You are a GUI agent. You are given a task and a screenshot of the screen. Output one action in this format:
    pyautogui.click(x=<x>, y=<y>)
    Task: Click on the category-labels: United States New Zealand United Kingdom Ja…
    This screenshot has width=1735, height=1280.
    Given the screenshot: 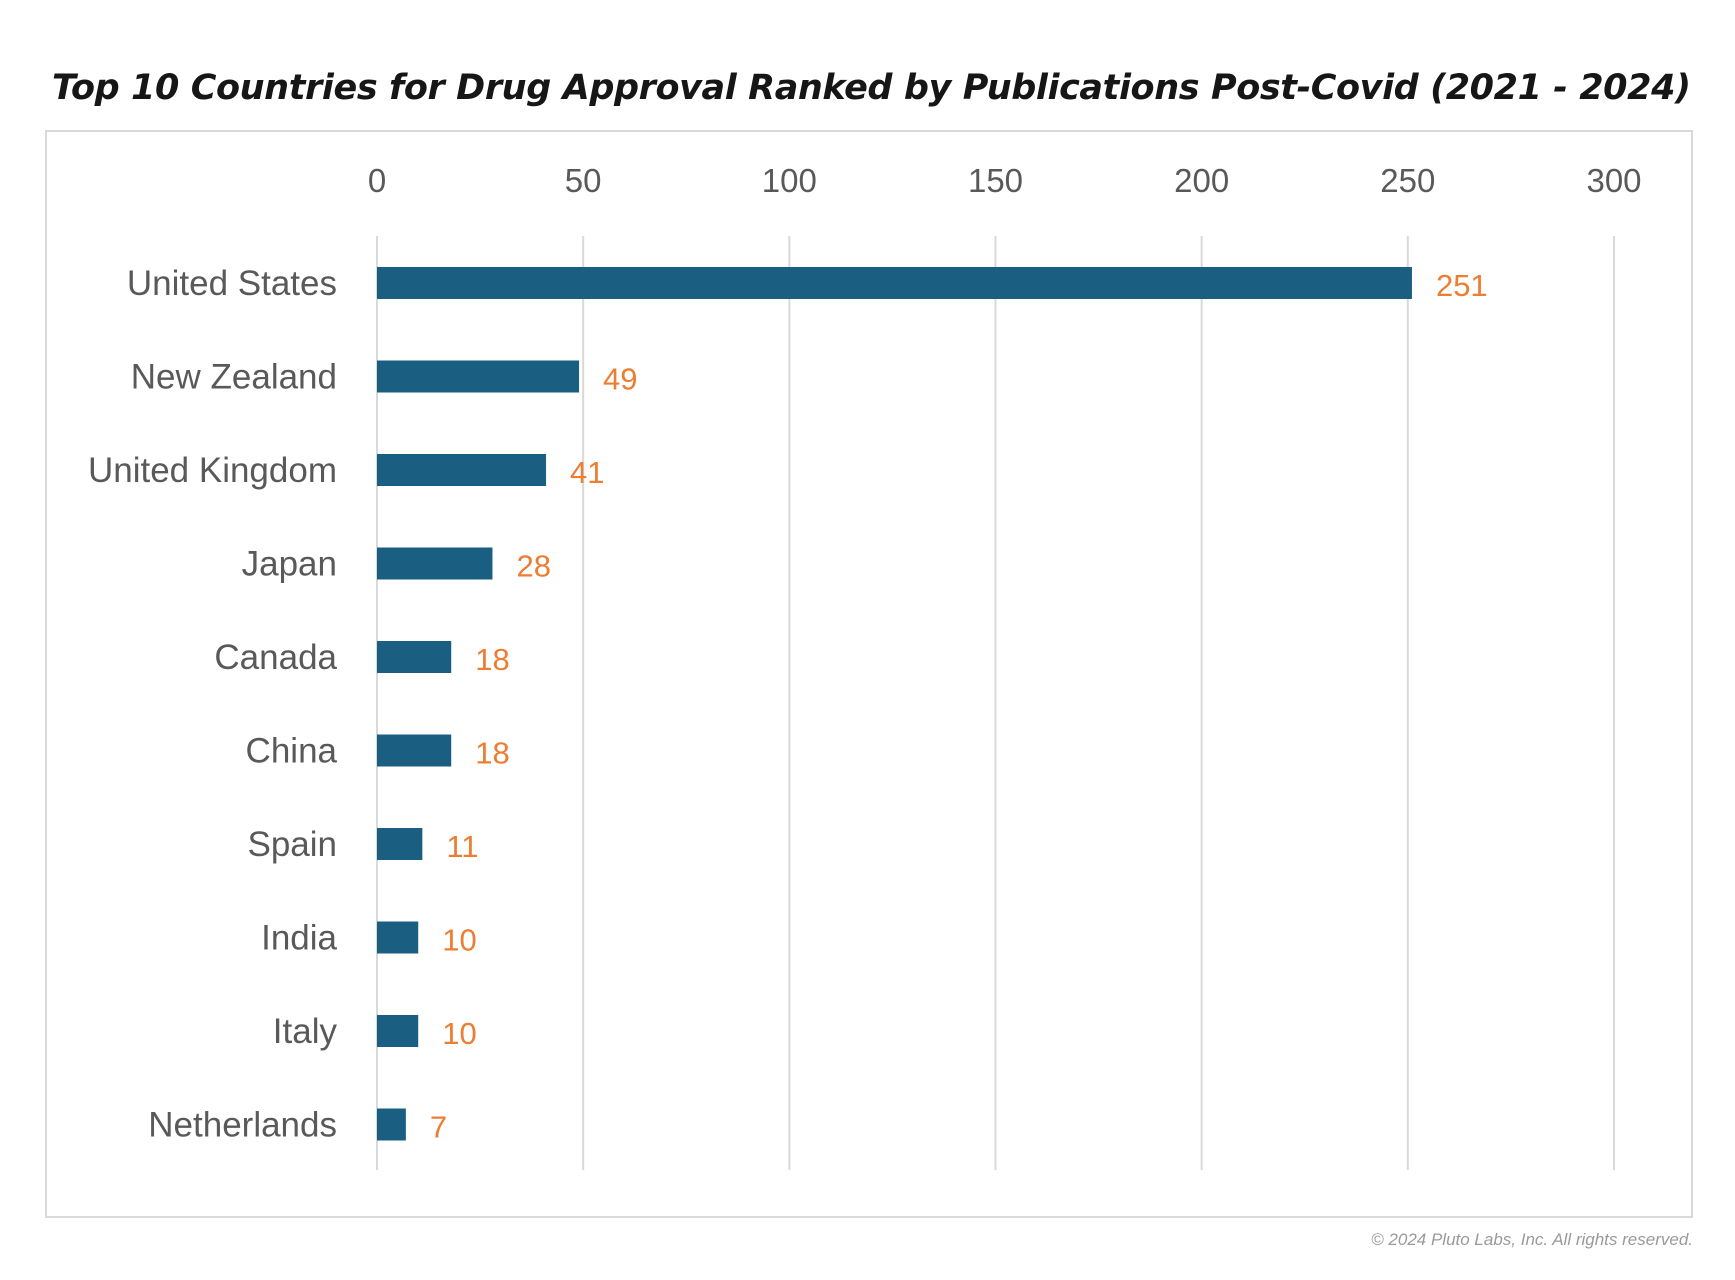 What is the action you would take?
    pyautogui.click(x=213, y=704)
    